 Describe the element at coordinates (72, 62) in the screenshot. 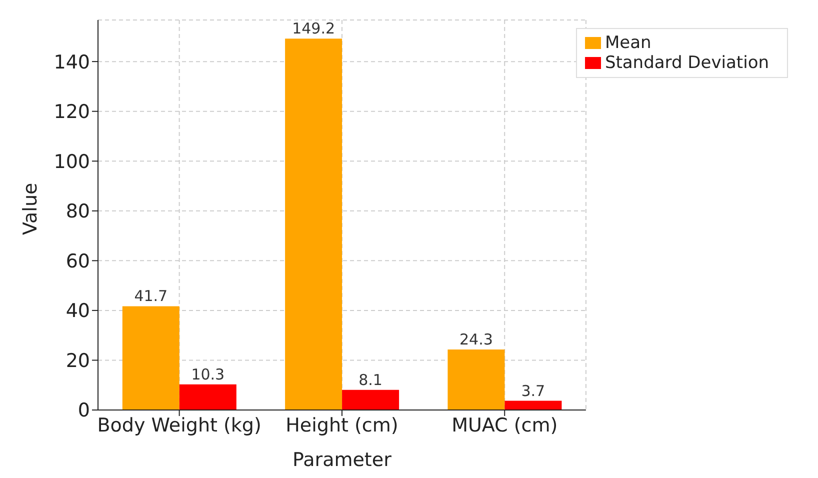

I see `y-tick-label: 140` at that location.